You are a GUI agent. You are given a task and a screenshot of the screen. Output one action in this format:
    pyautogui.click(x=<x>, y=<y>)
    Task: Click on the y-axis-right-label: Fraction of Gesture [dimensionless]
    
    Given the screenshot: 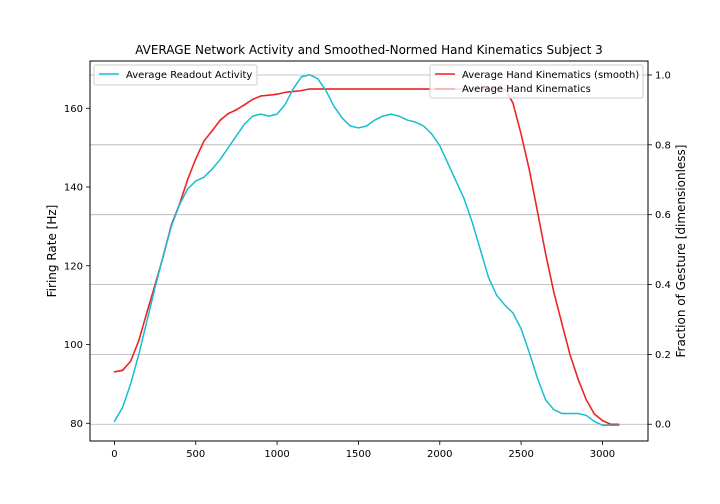 What is the action you would take?
    pyautogui.click(x=681, y=251)
    